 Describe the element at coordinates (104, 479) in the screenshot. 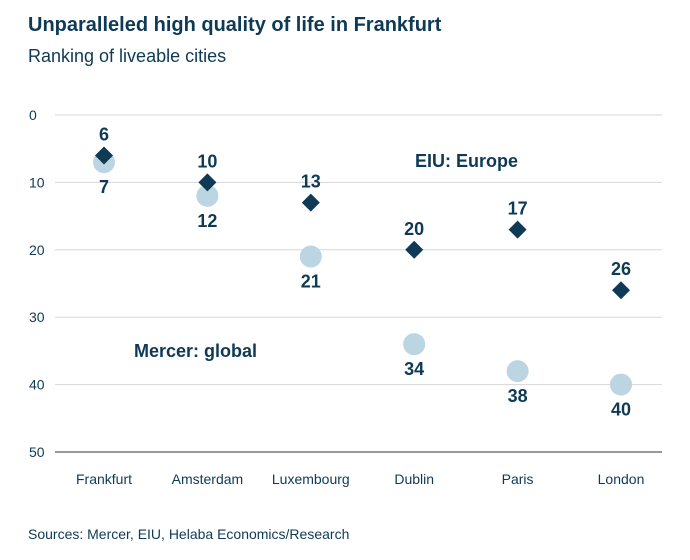

I see `x-tick-label: Frankfurt` at that location.